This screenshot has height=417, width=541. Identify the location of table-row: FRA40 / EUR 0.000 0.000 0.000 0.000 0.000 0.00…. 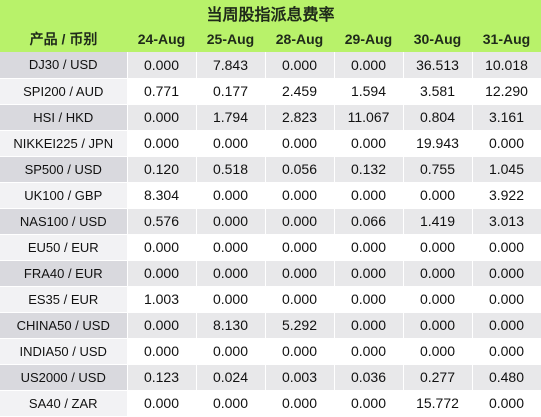
(270, 273).